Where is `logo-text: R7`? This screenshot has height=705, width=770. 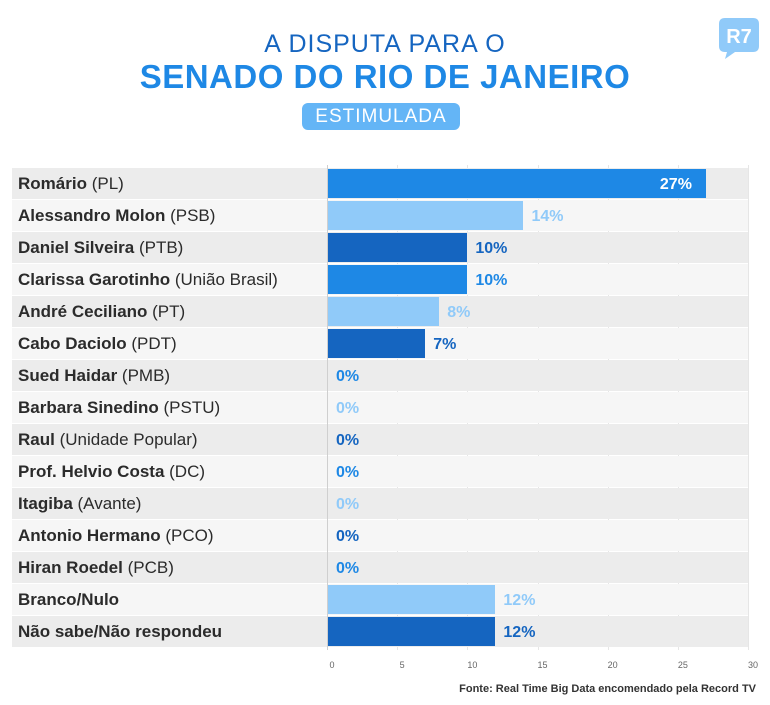 logo-text: R7 is located at coordinates (739, 37).